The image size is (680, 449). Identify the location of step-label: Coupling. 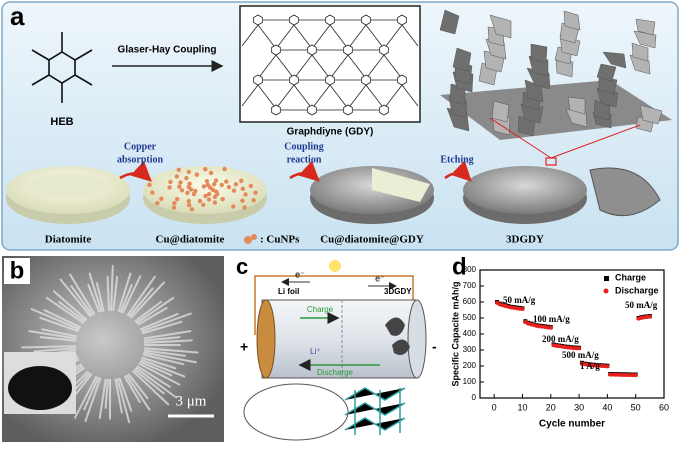
(303, 146).